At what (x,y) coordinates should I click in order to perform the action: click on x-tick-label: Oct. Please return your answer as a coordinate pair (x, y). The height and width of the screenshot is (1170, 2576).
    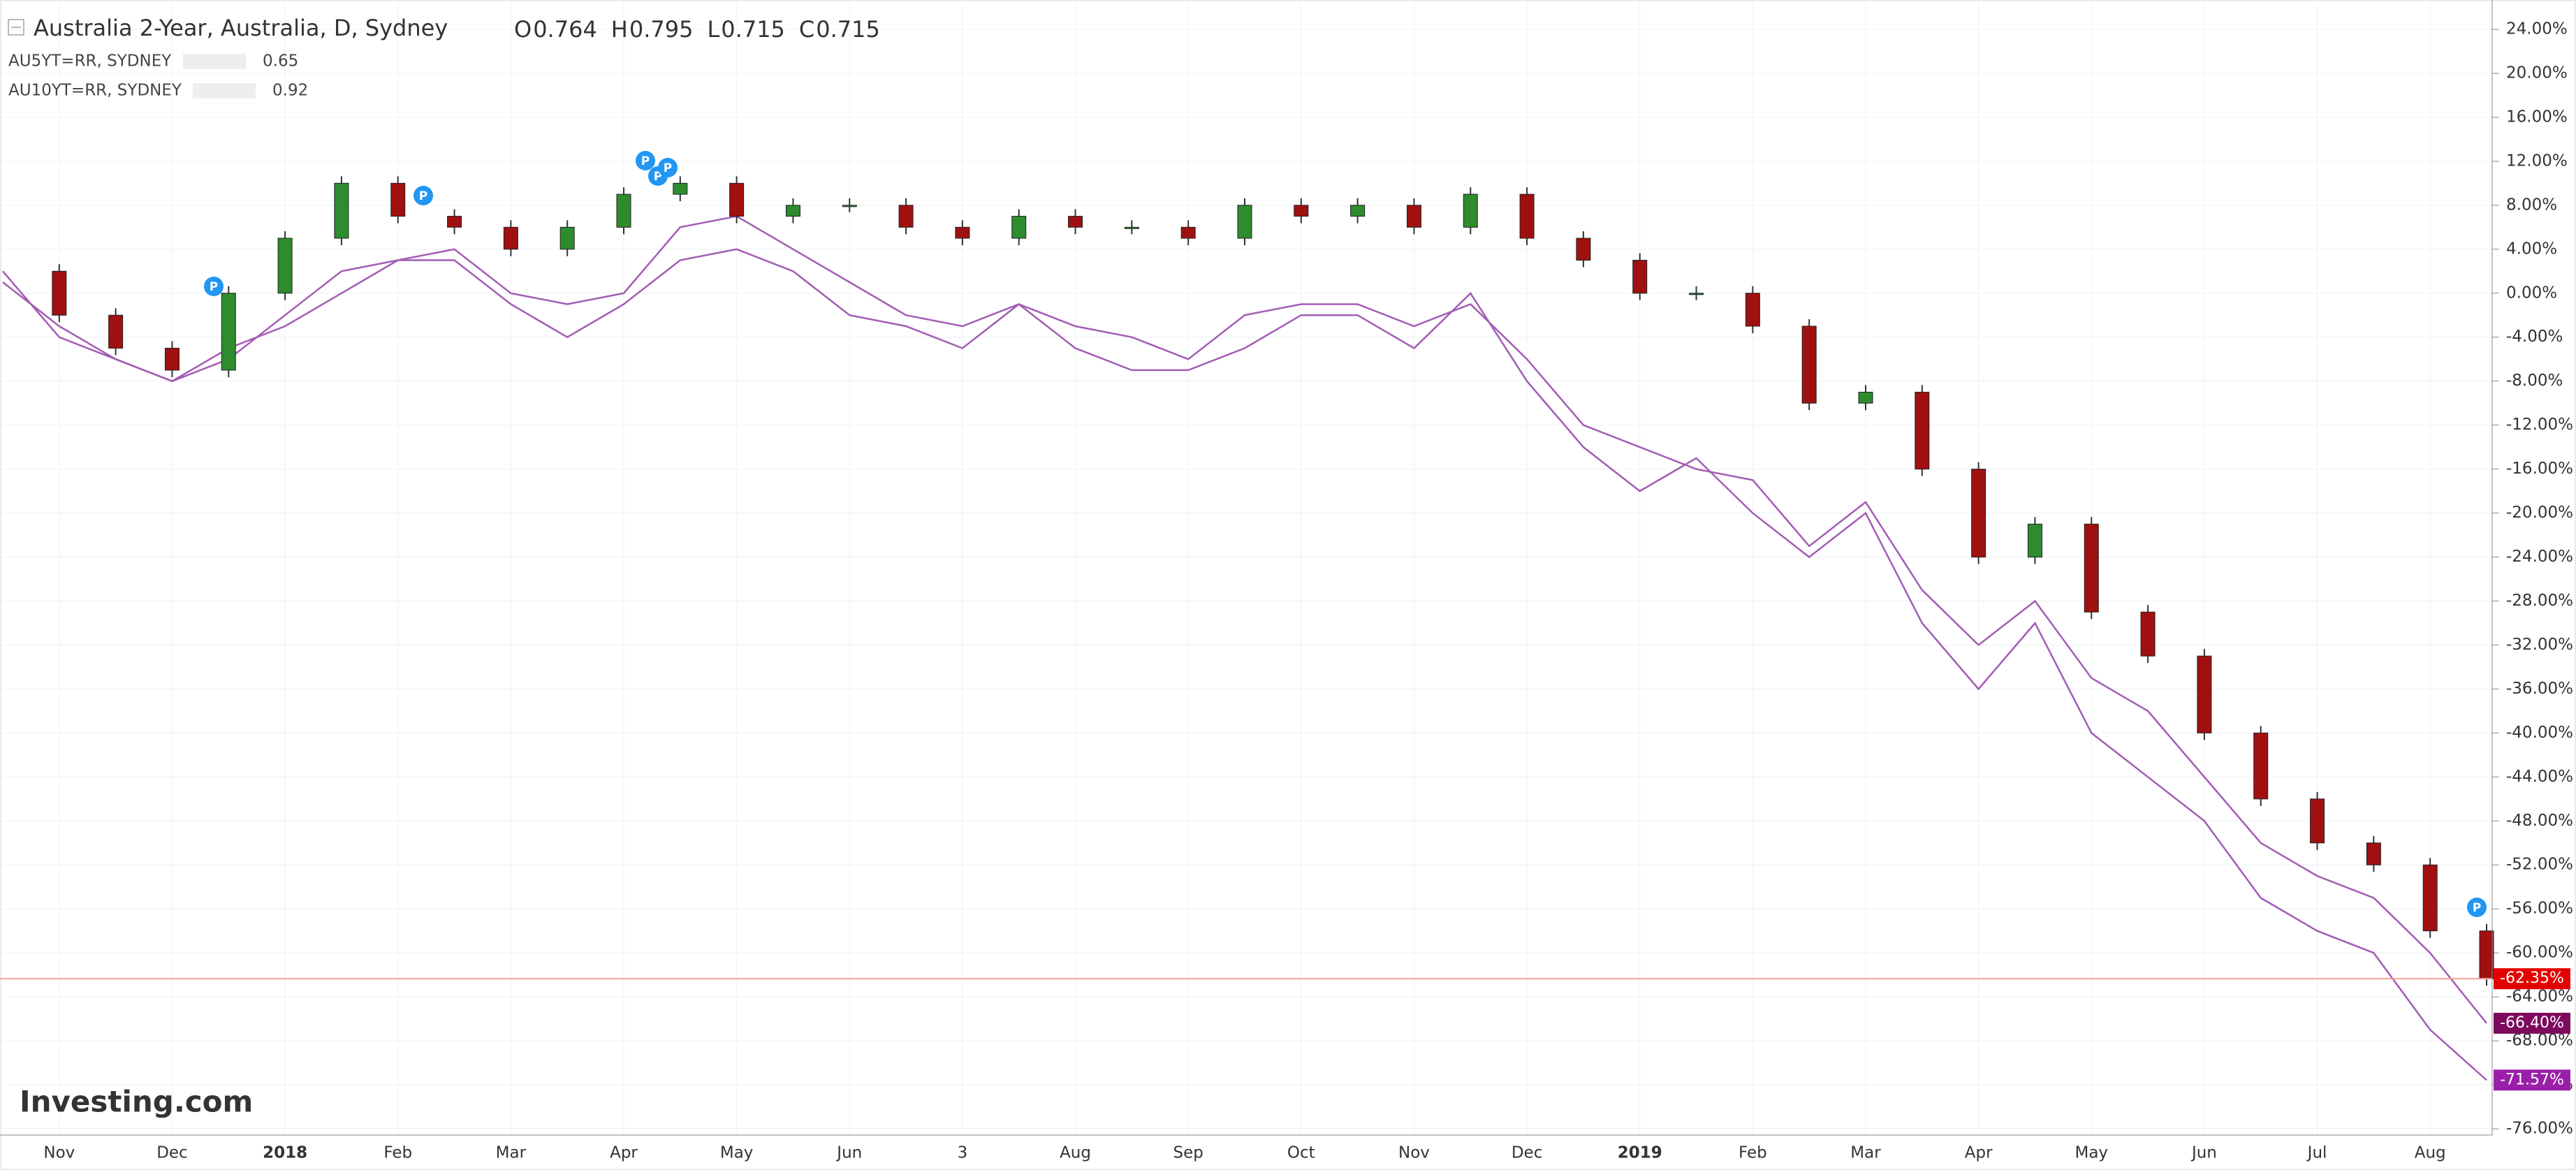
    Looking at the image, I should click on (1301, 1153).